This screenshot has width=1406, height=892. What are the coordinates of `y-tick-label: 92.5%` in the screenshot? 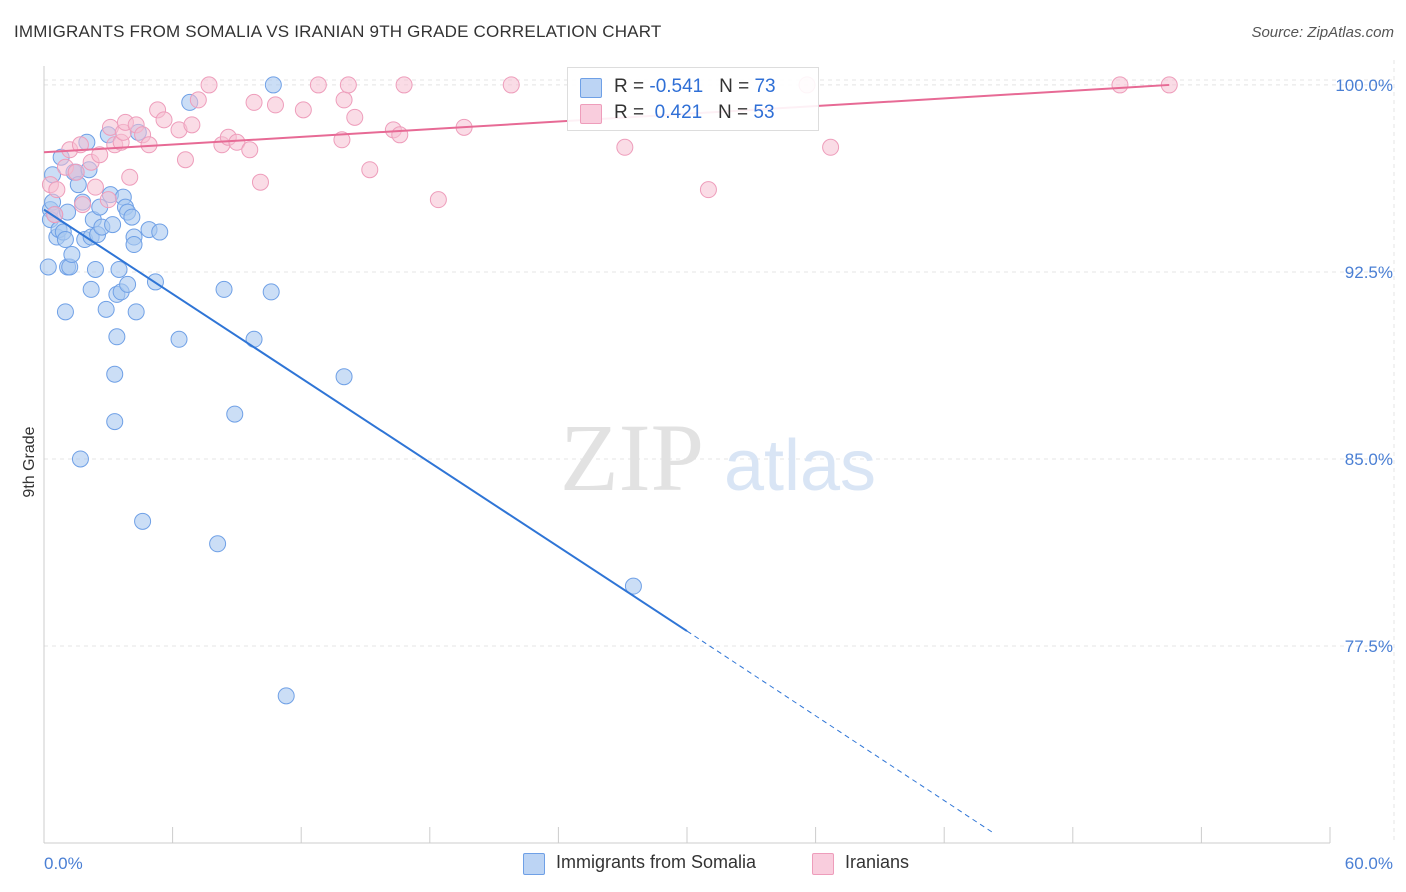 It's located at (1369, 272).